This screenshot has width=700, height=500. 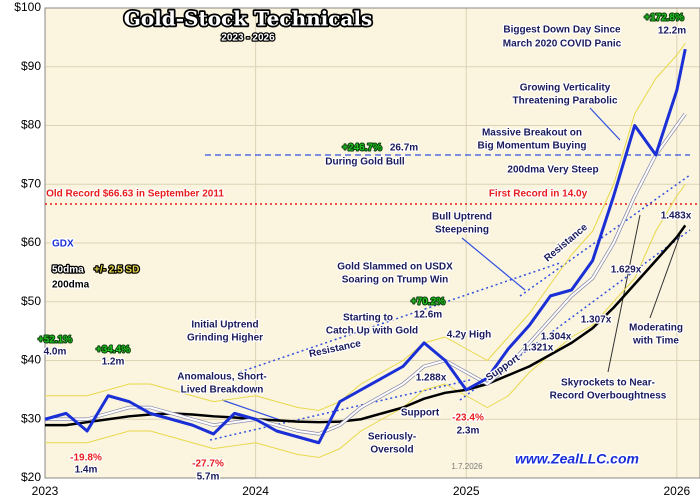 I want to click on annotation: +70.2%, so click(x=428, y=302).